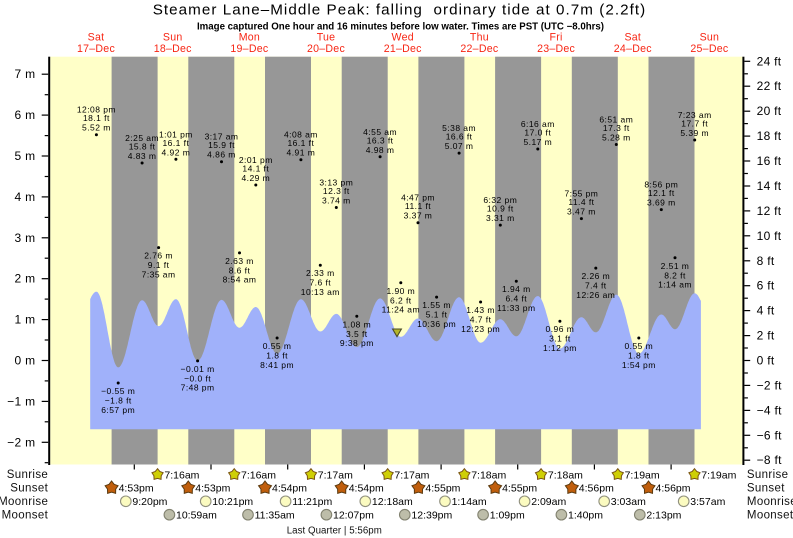 This screenshot has width=793, height=538. What do you see at coordinates (326, 49) in the screenshot?
I see `svg-text: 20–Dec` at bounding box center [326, 49].